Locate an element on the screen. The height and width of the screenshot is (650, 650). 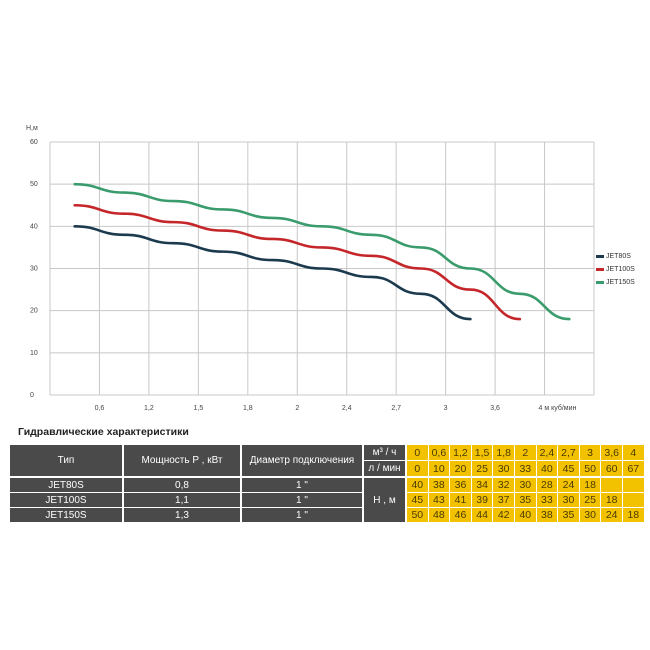
x-tick-label: 1,5 is located at coordinates (198, 408).